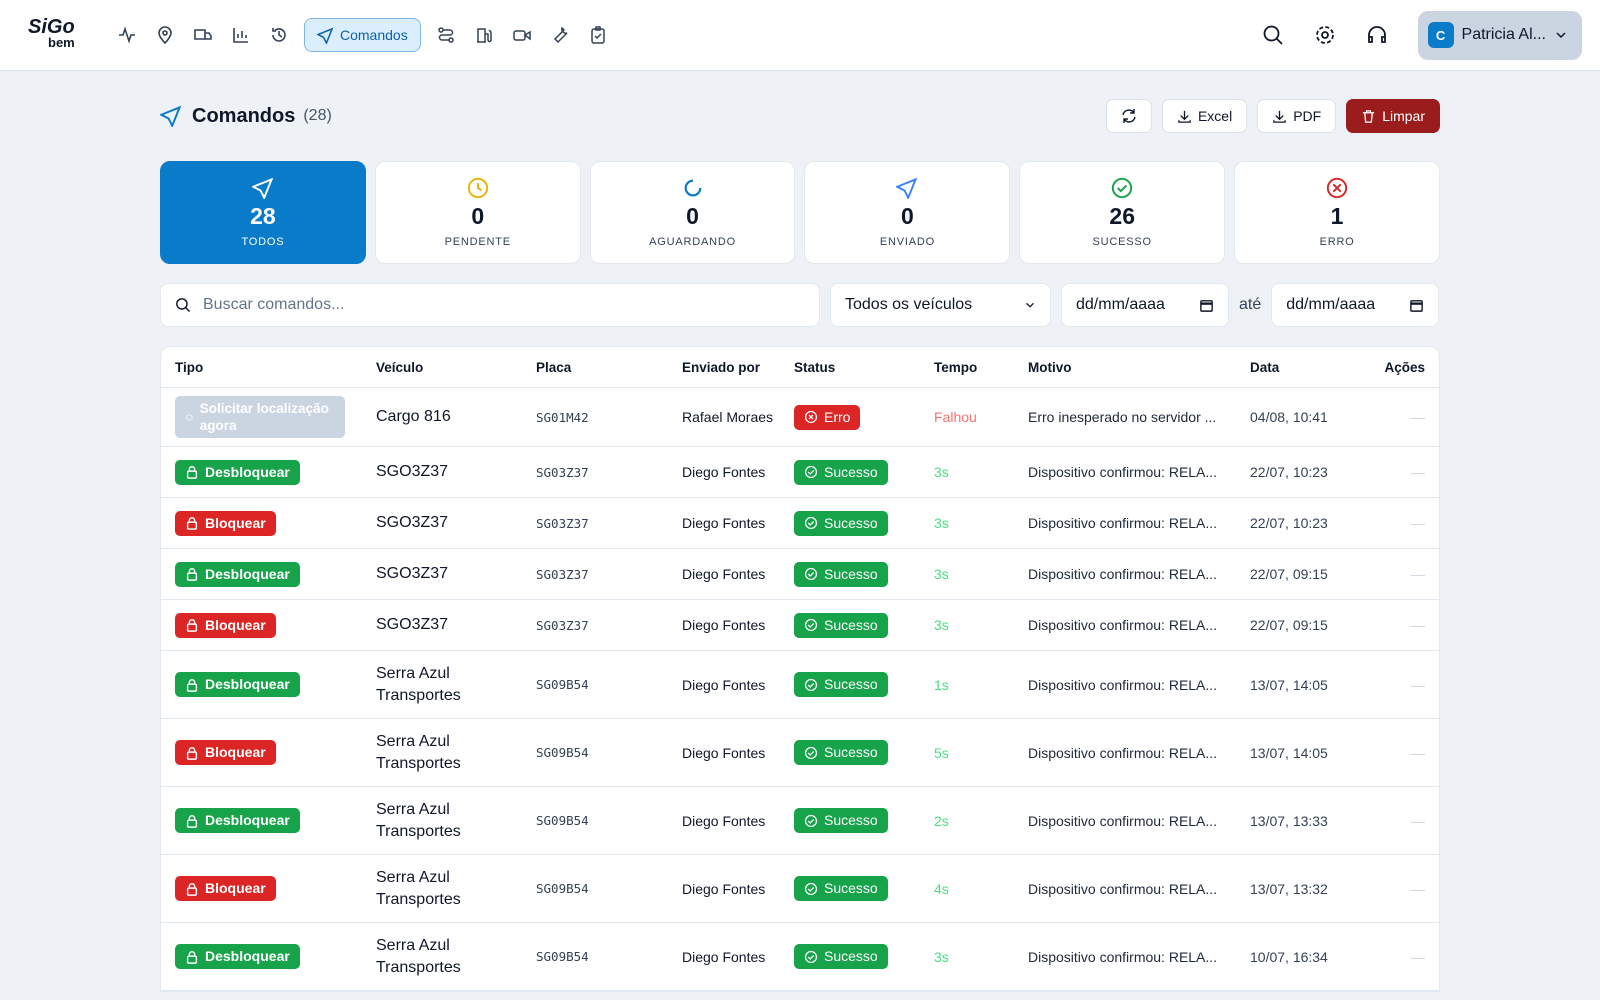 The height and width of the screenshot is (1000, 1600). I want to click on text: Diego Fontes, so click(724, 684).